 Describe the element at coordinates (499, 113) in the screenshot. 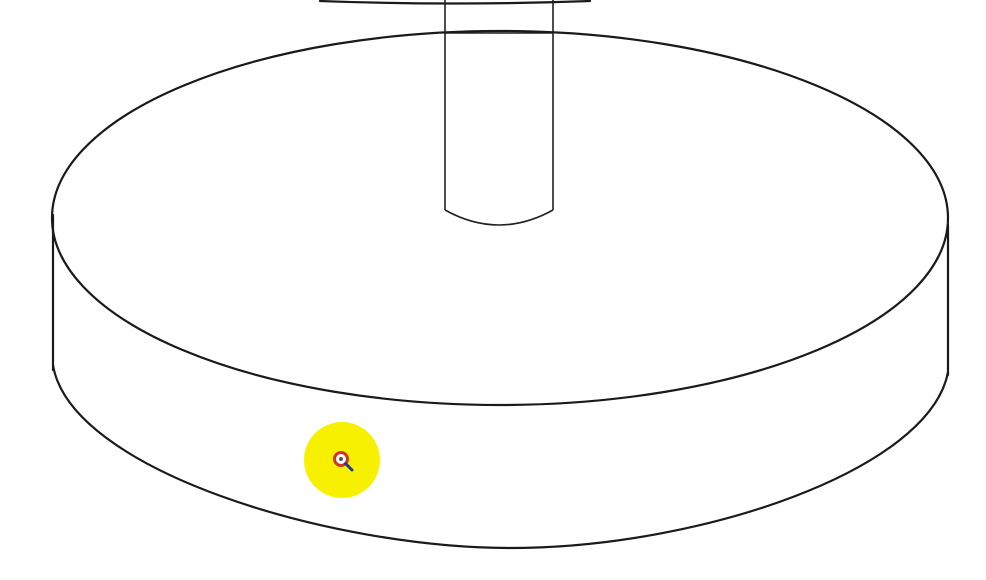

I see `shaft` at that location.